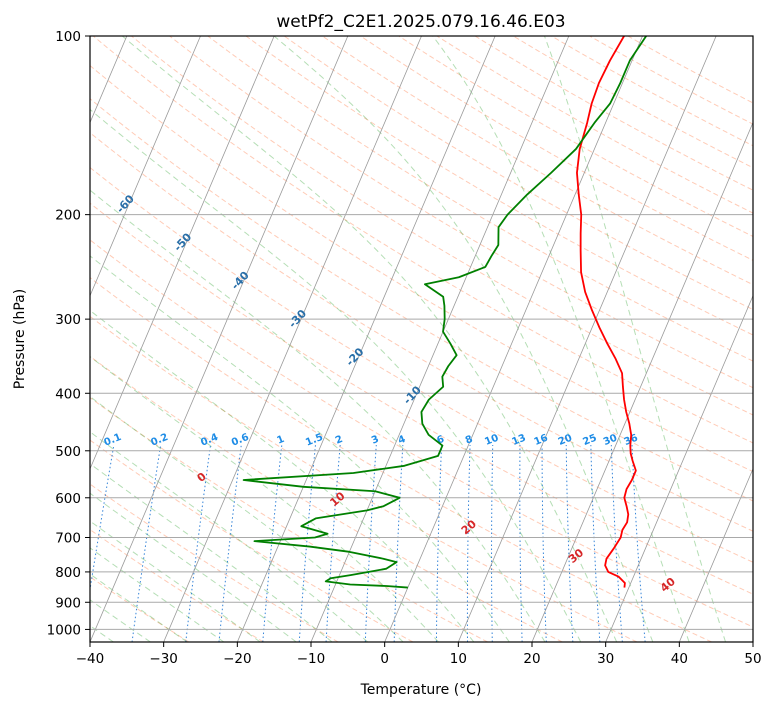 Image resolution: width=775 pixels, height=712 pixels. Describe the element at coordinates (67, 166) in the screenshot. I see `isotherm-label: -70` at that location.